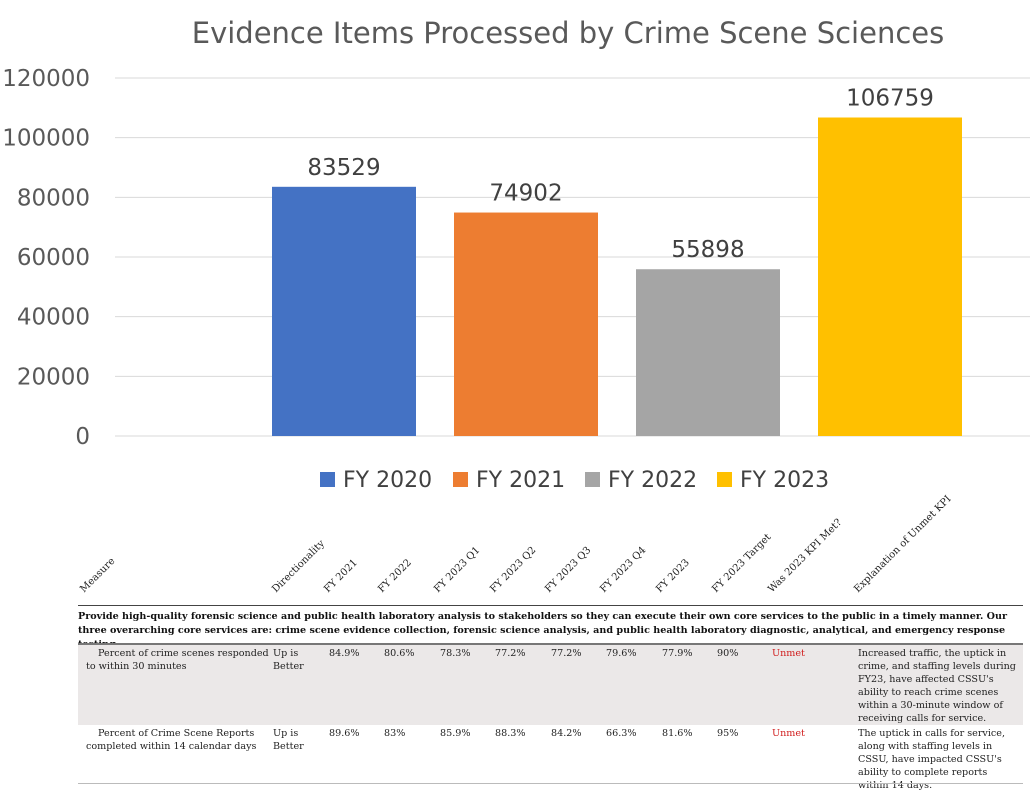 The height and width of the screenshot is (792, 1030). Describe the element at coordinates (673, 576) in the screenshot. I see `column-header: FY 2023` at that location.